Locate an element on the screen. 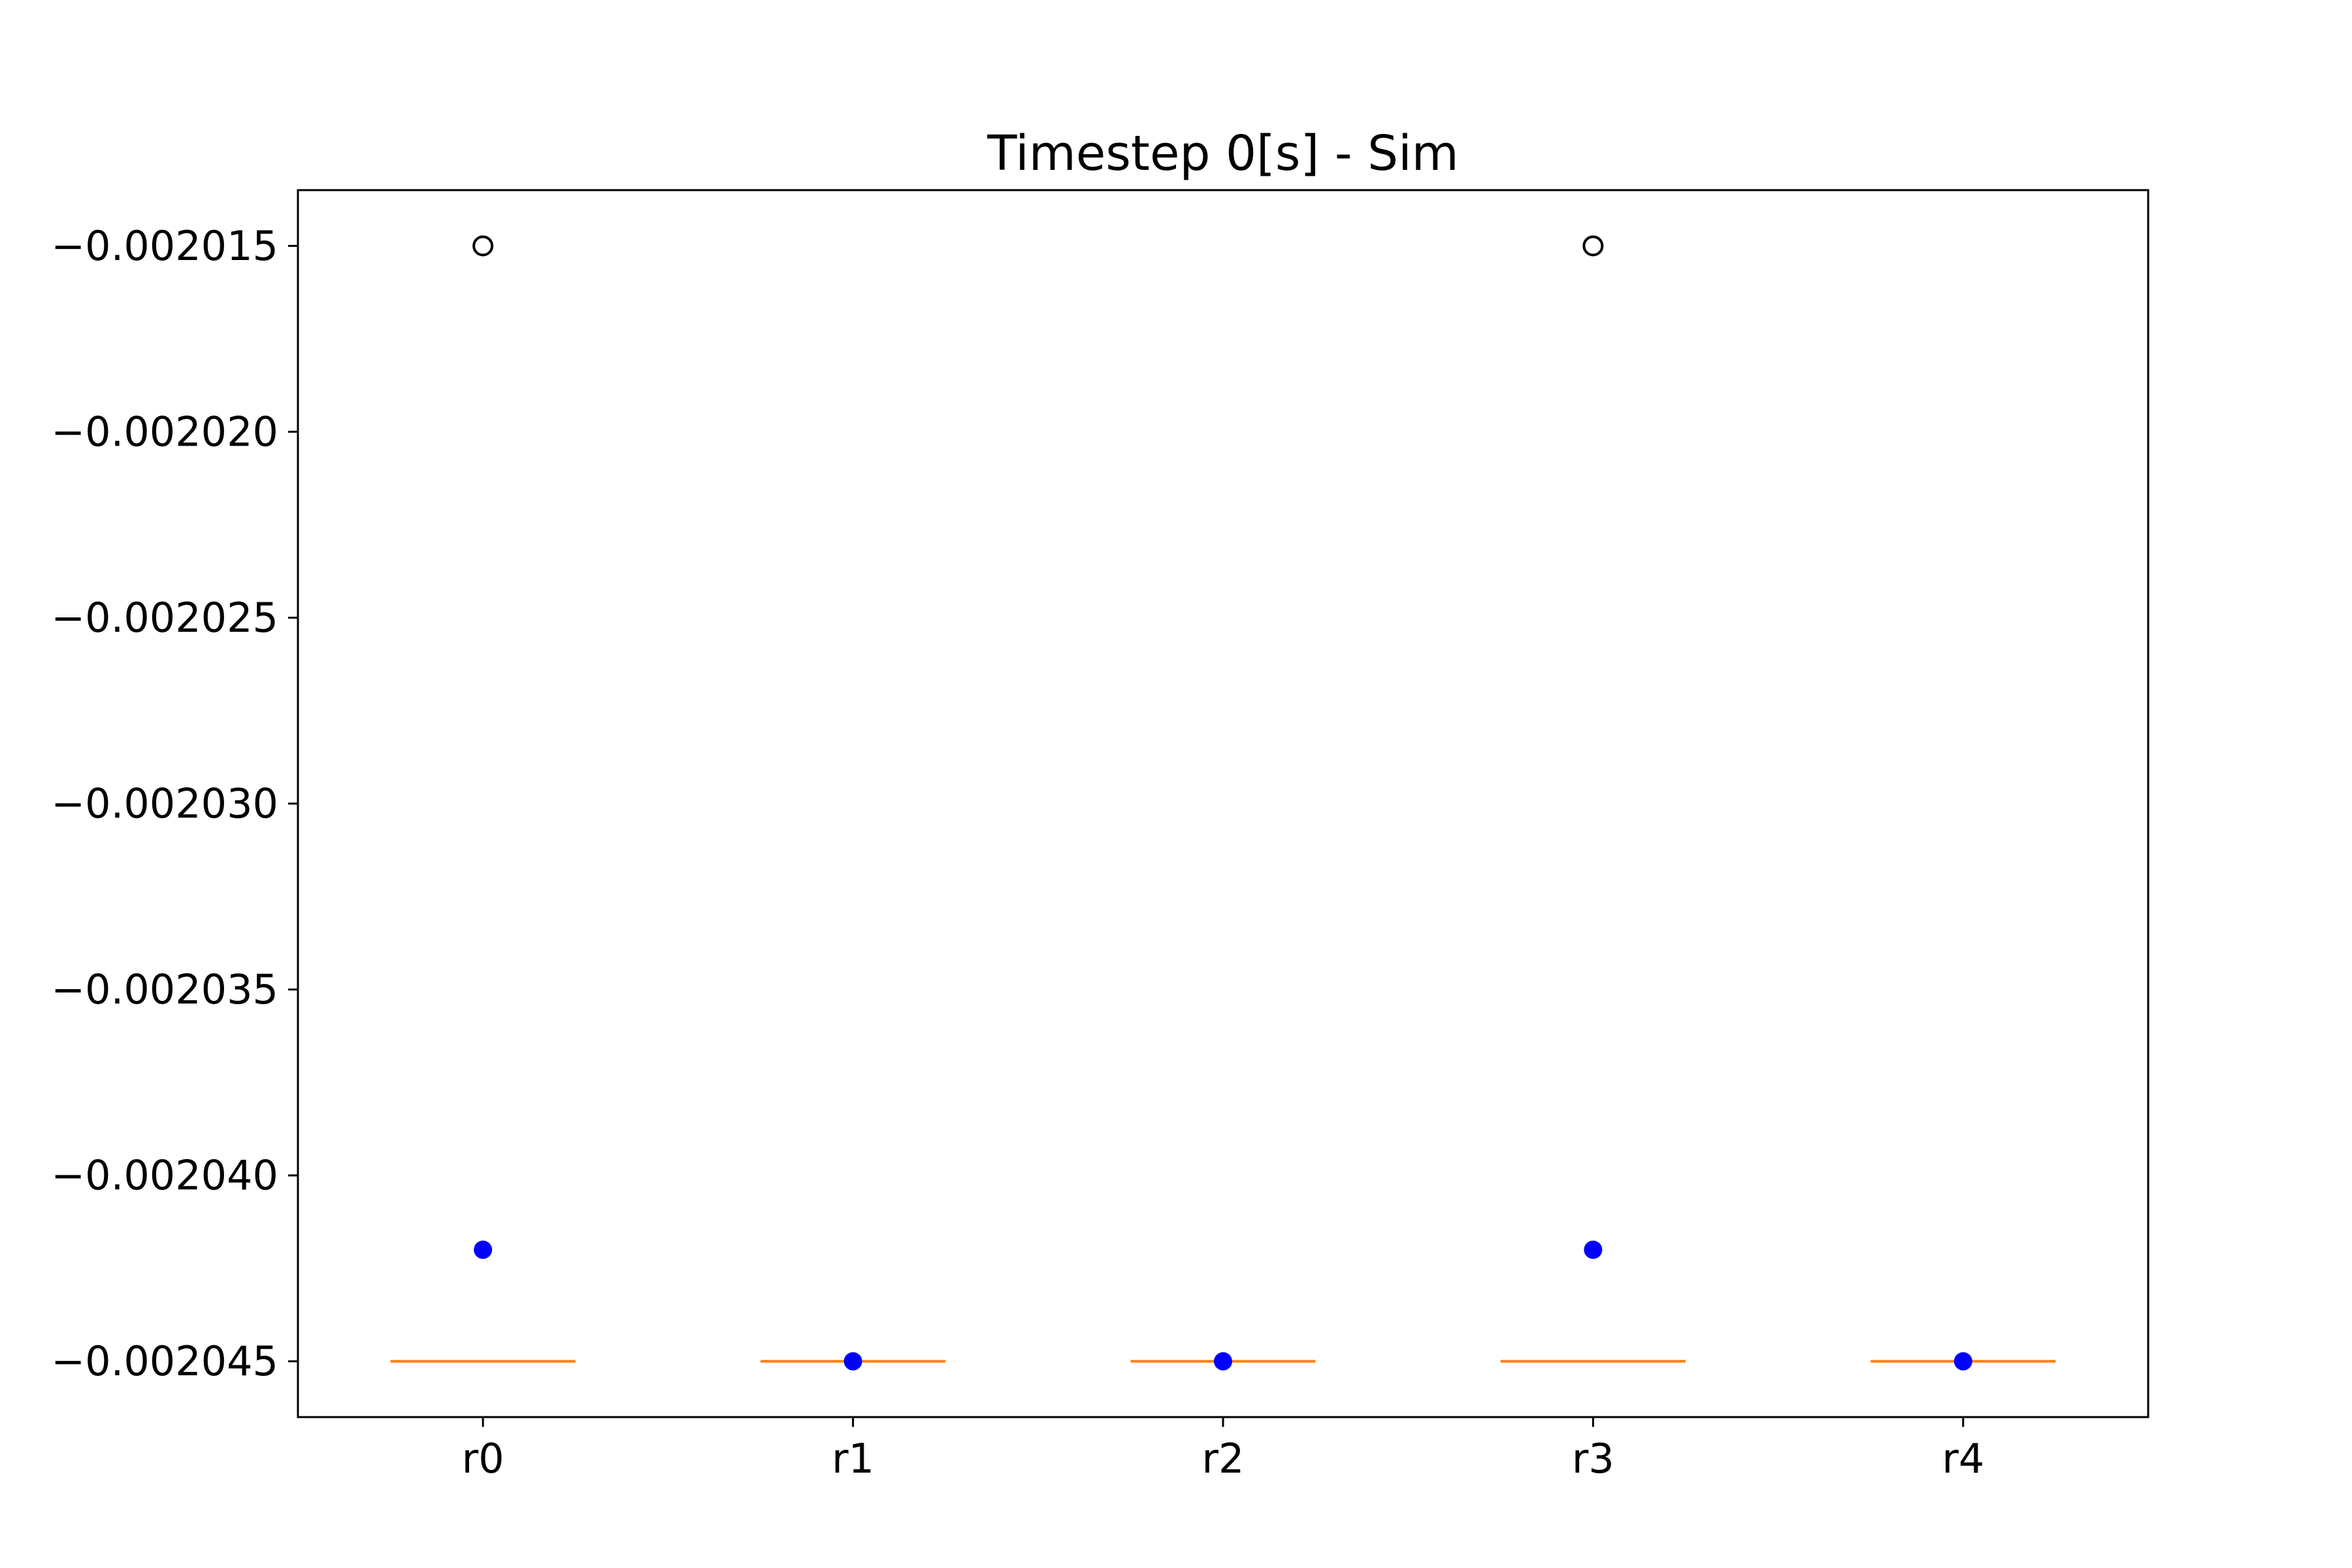 Image resolution: width=2352 pixels, height=1568 pixels. chart-title: Timestep 0[s] - Sim is located at coordinates (1222, 153).